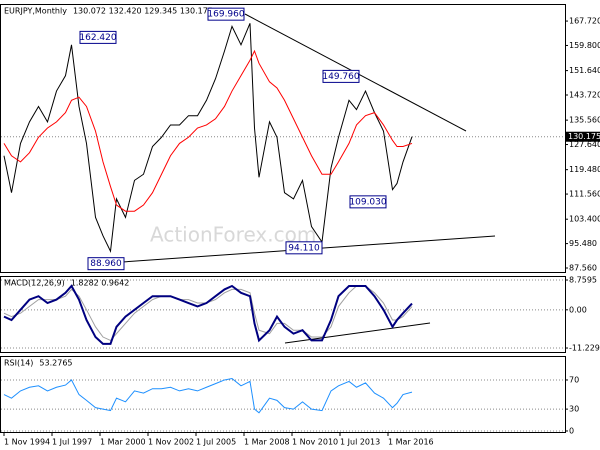 This screenshot has height=450, width=600. What do you see at coordinates (72, 442) in the screenshot?
I see `x-tick-label: 1 Jul 1997` at bounding box center [72, 442].